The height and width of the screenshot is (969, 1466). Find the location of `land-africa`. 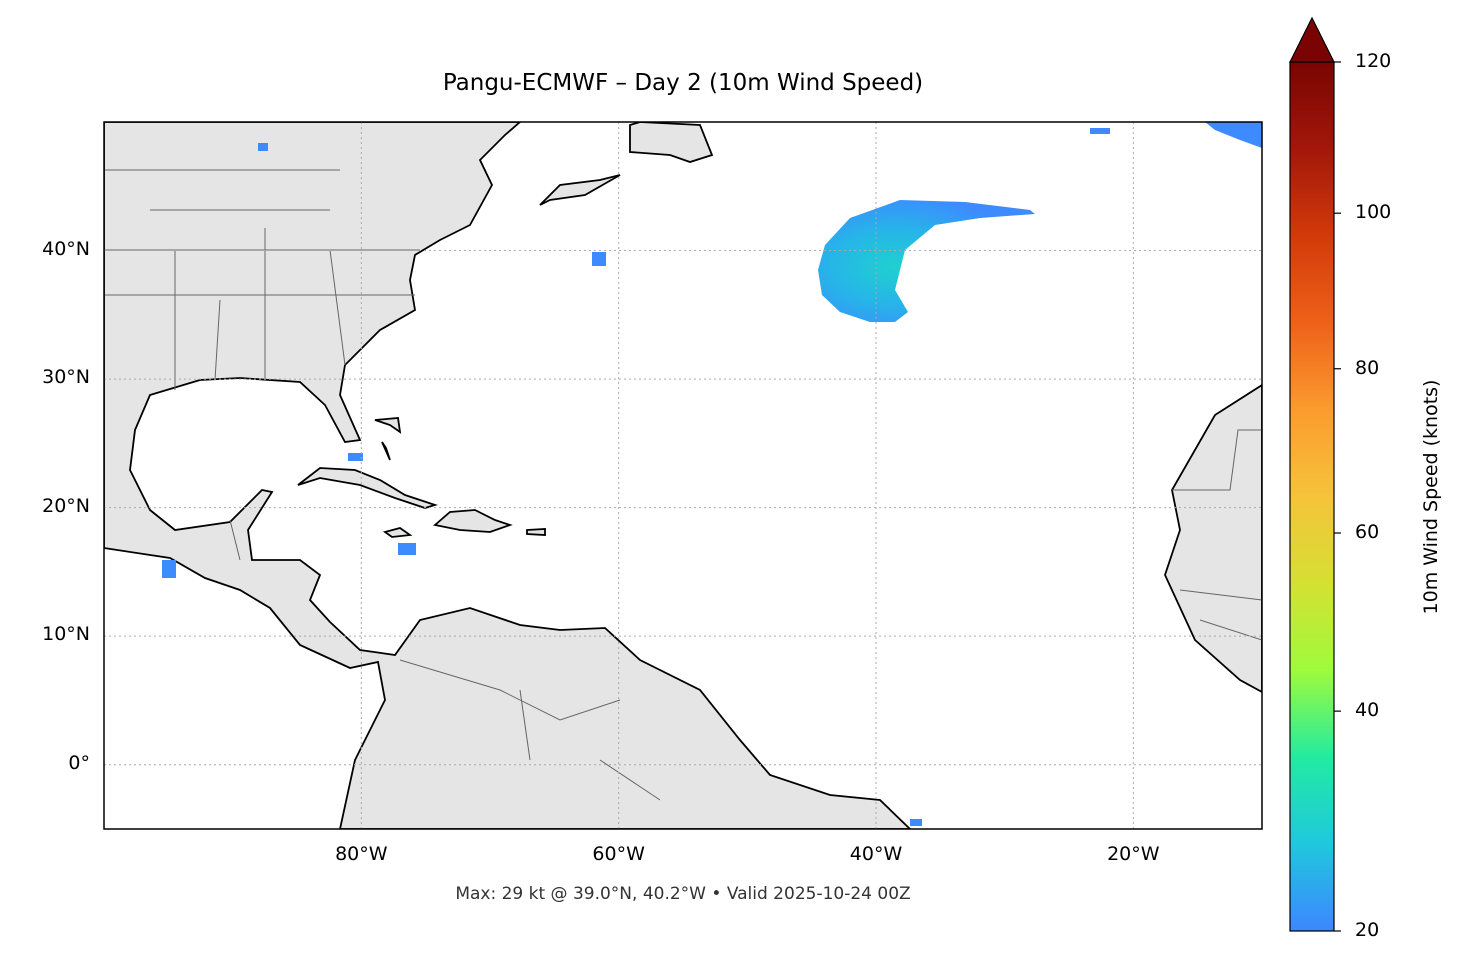

land-africa is located at coordinates (1213, 538).